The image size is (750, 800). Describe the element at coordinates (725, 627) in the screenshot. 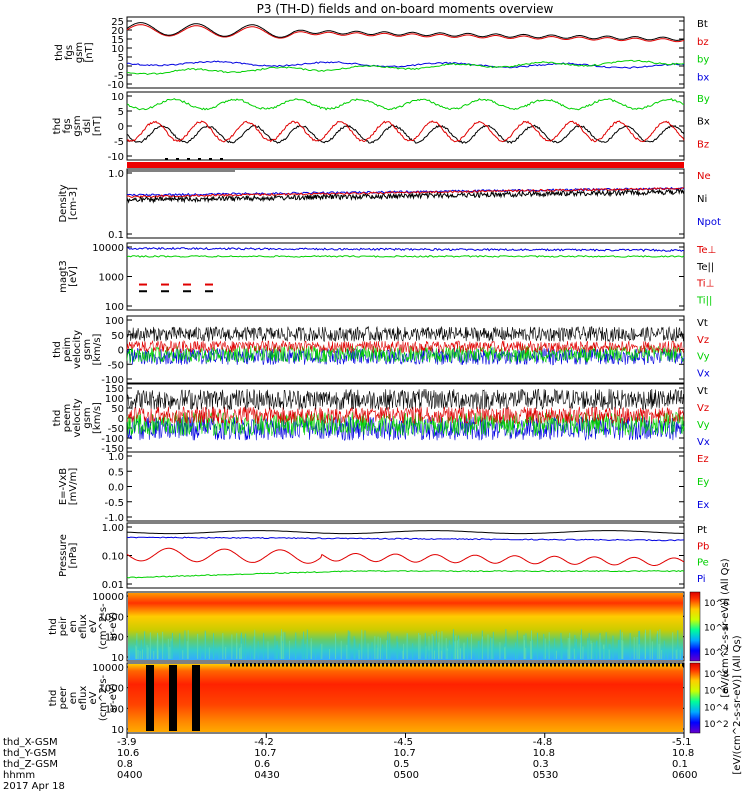

I see `colorbar-title-2: [eV/(cm^2-s-sr-eV)] (All Qs)` at that location.